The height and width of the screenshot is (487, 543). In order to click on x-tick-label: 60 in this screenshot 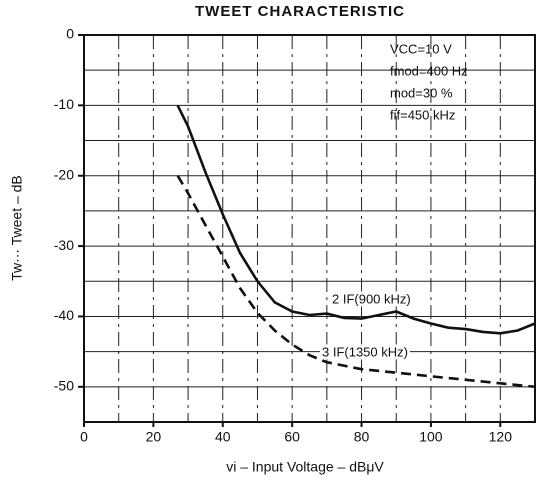, I will do `click(292, 437)`.